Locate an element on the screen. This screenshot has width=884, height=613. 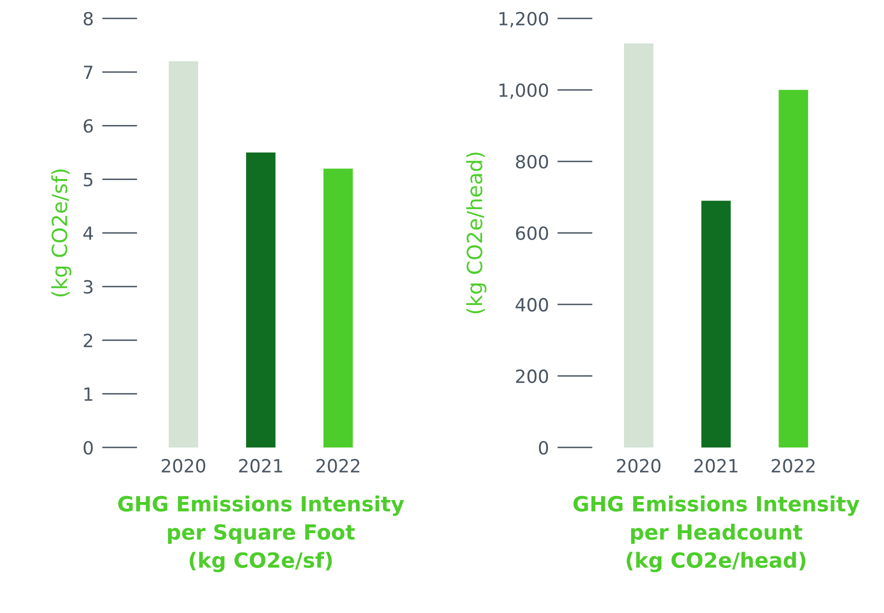
y-tick-label: 8 is located at coordinates (88, 19).